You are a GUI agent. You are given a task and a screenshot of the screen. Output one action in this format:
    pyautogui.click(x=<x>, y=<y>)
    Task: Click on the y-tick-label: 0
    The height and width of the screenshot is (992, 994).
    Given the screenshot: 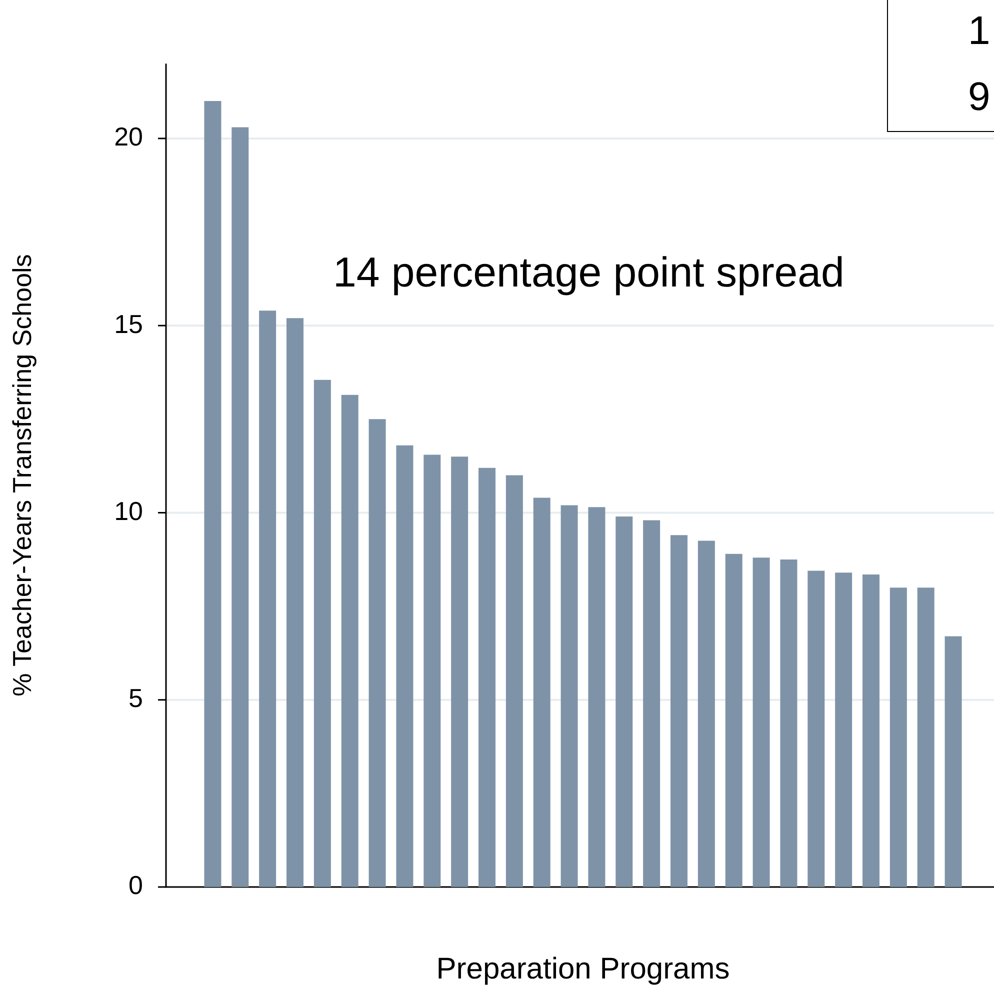 What is the action you would take?
    pyautogui.click(x=135, y=885)
    